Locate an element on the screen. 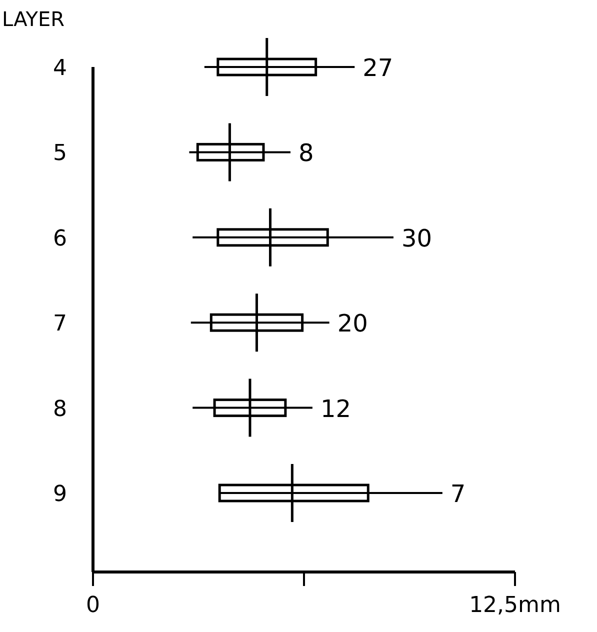  annotation: 8 is located at coordinates (306, 153).